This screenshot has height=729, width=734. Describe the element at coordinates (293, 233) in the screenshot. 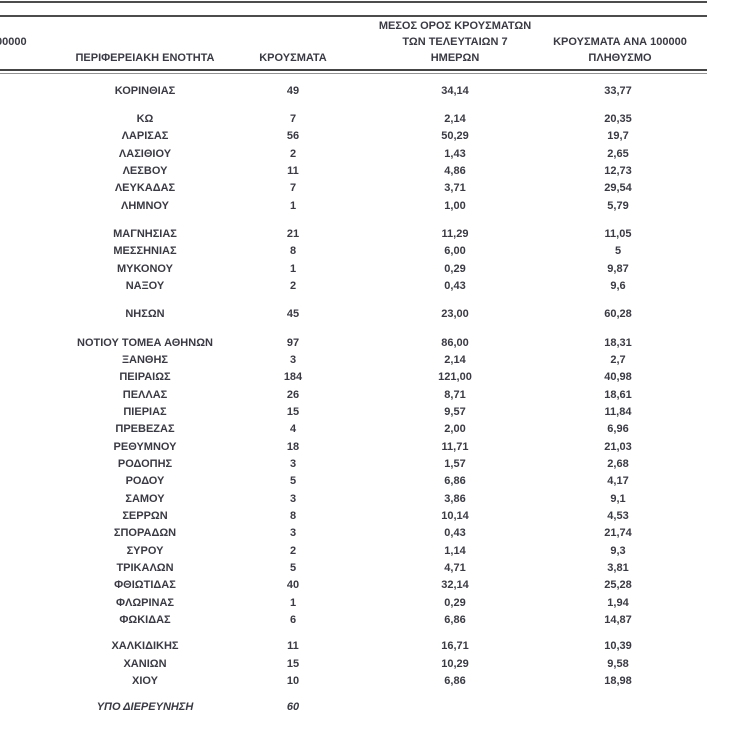

I see `cases-value: 21` at that location.